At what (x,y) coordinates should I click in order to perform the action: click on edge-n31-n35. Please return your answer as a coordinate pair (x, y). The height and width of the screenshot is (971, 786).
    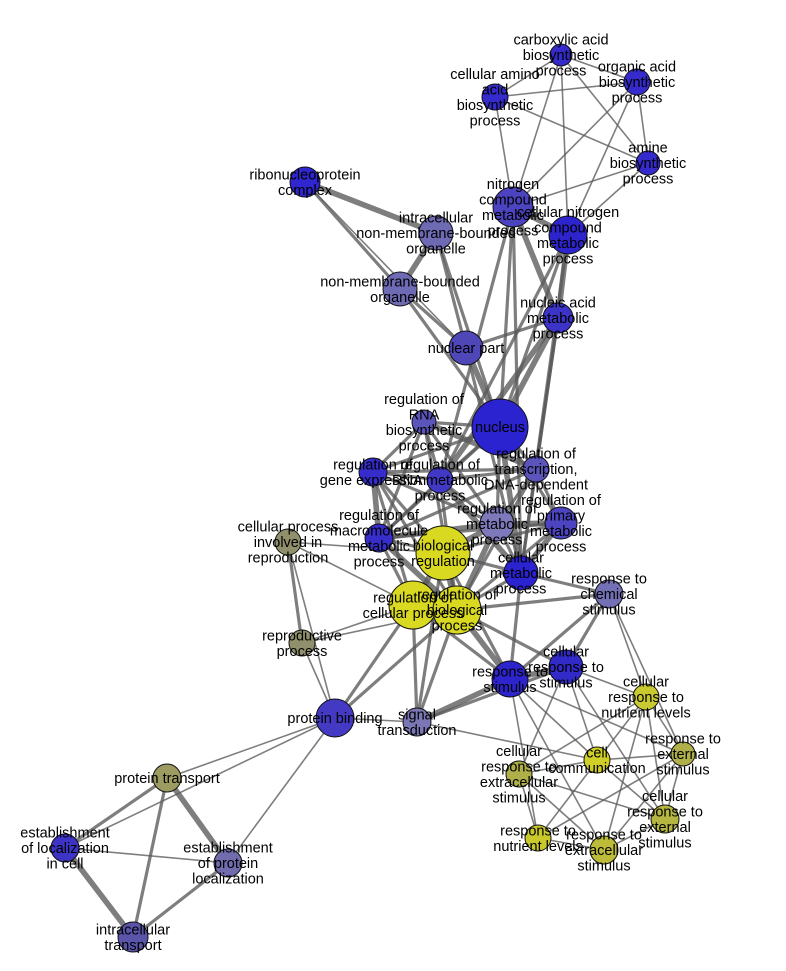
    Looking at the image, I should click on (655, 758).